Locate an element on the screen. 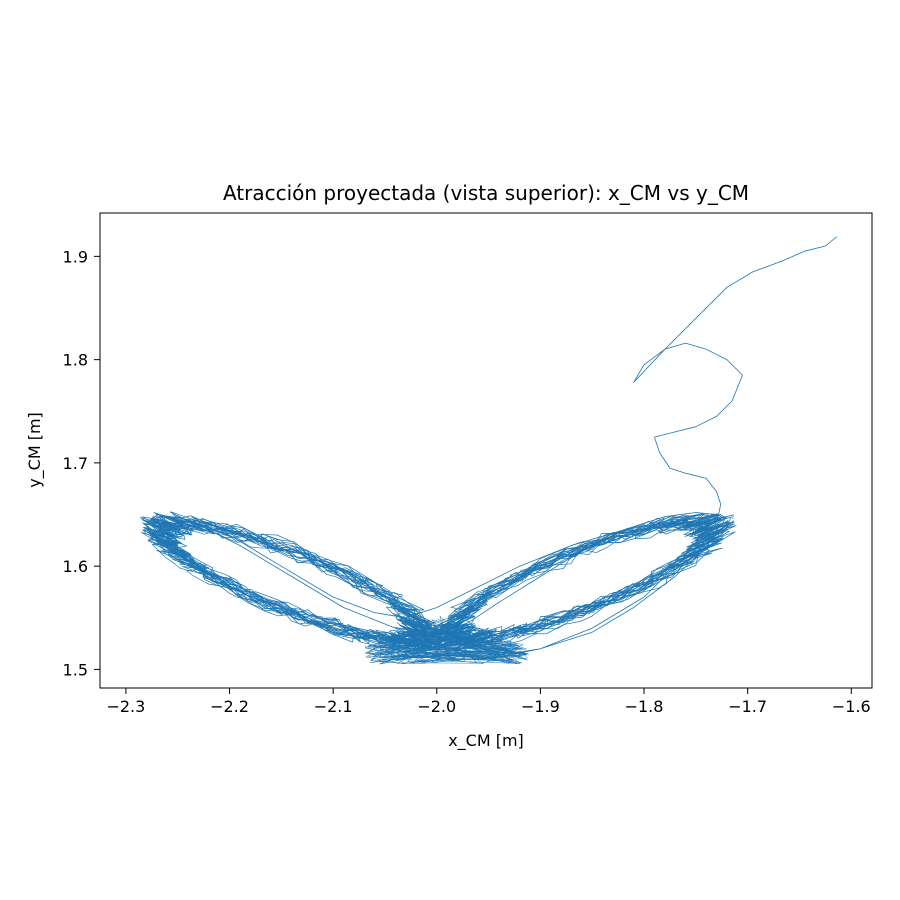 This screenshot has height=900, width=900. y-tick-label: 1.5 is located at coordinates (75, 669).